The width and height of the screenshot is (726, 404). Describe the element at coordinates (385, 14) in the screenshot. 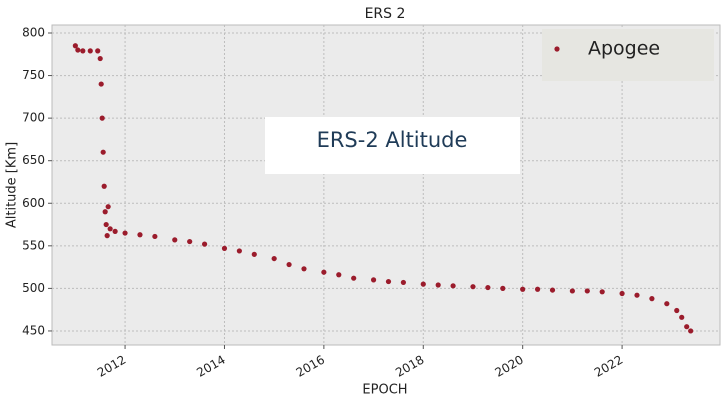

I see `chart-title: ERS 2` at that location.